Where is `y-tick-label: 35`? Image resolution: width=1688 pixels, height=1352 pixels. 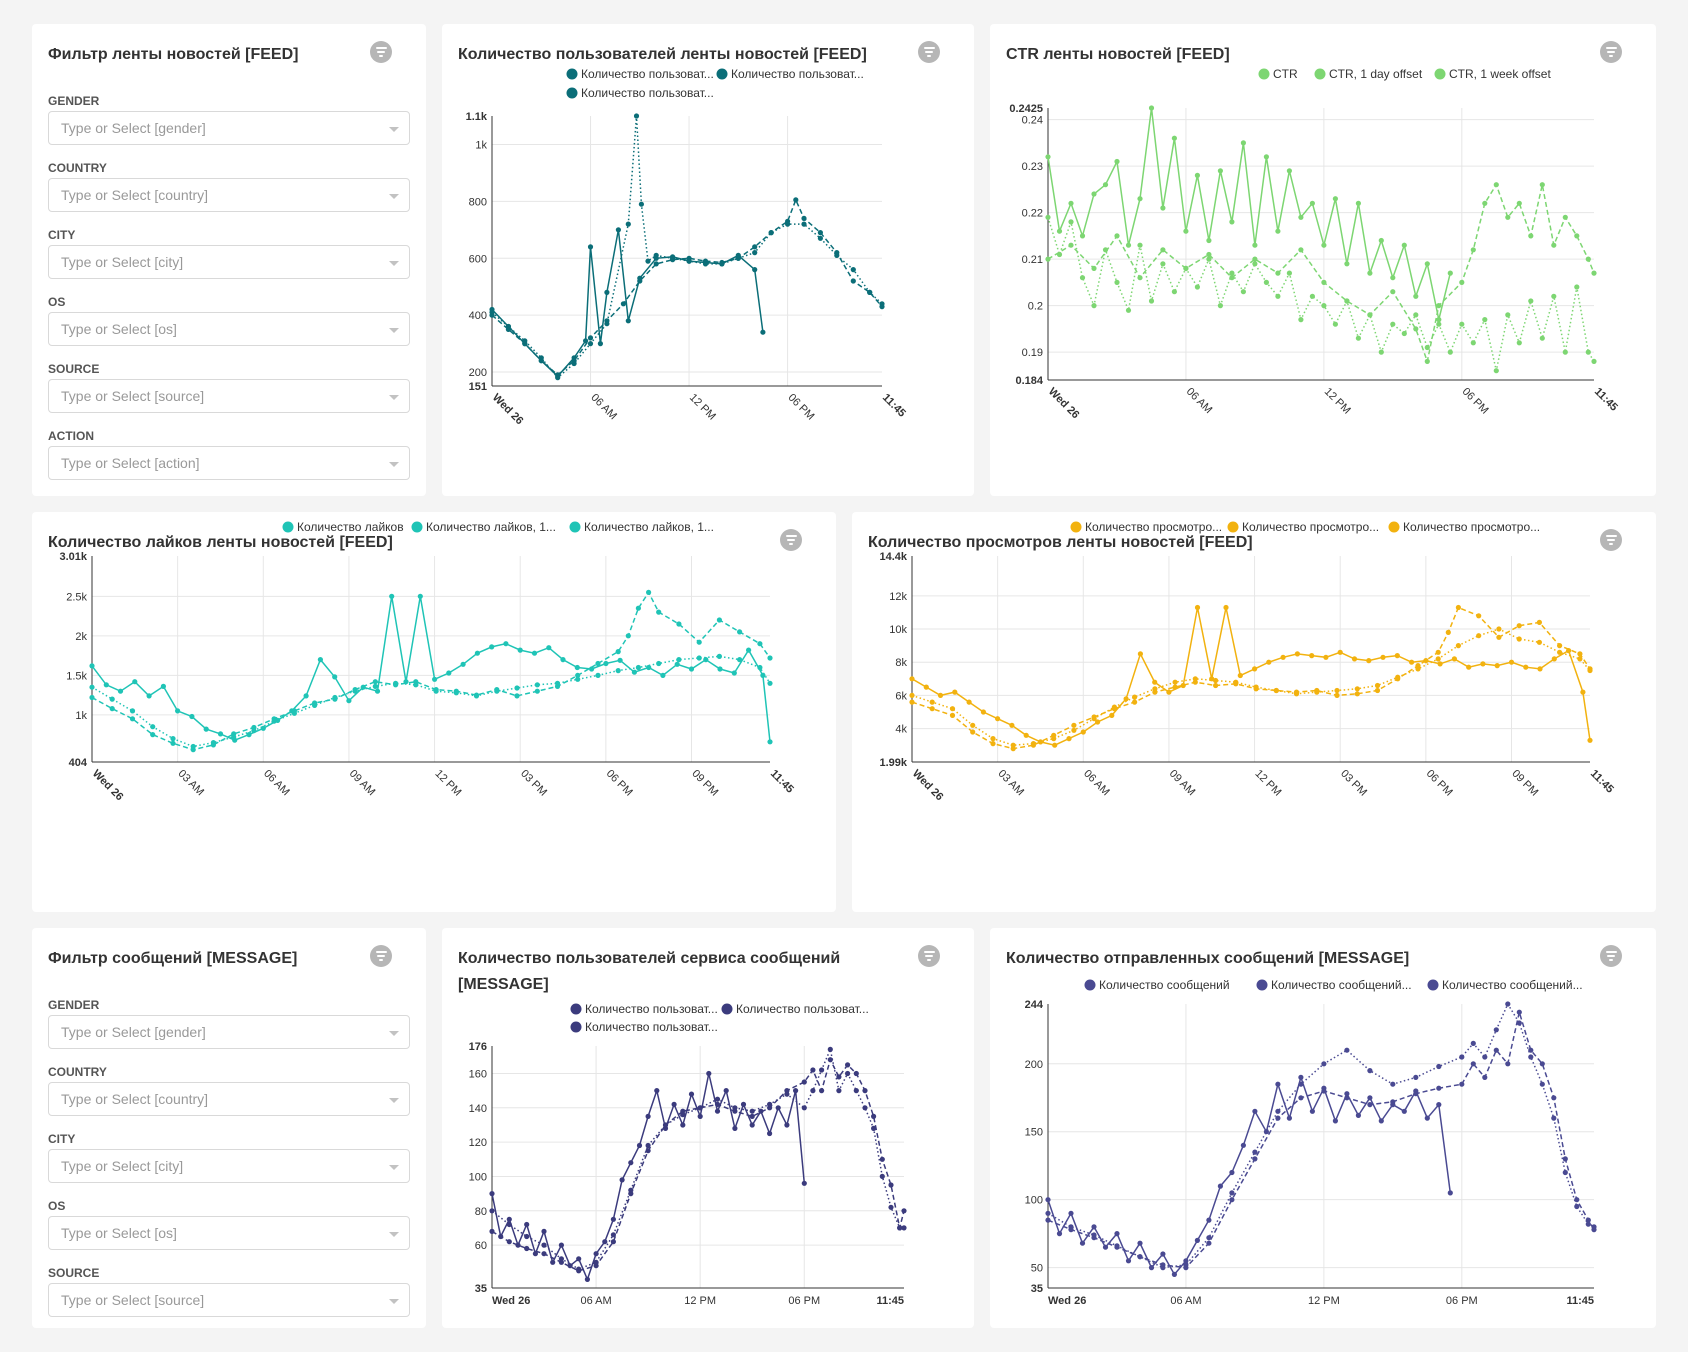 y-tick-label: 35 is located at coordinates (481, 1289).